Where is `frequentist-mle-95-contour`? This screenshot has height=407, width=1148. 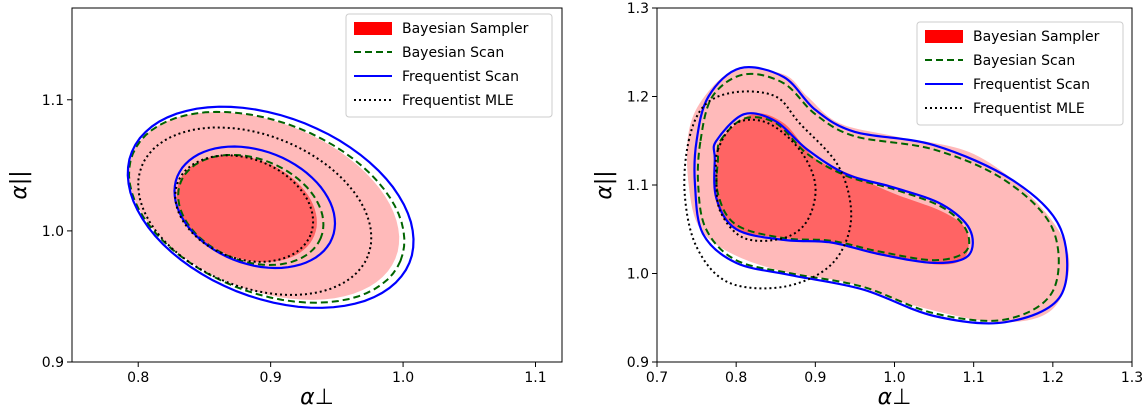 frequentist-mle-95-contour is located at coordinates (255, 211).